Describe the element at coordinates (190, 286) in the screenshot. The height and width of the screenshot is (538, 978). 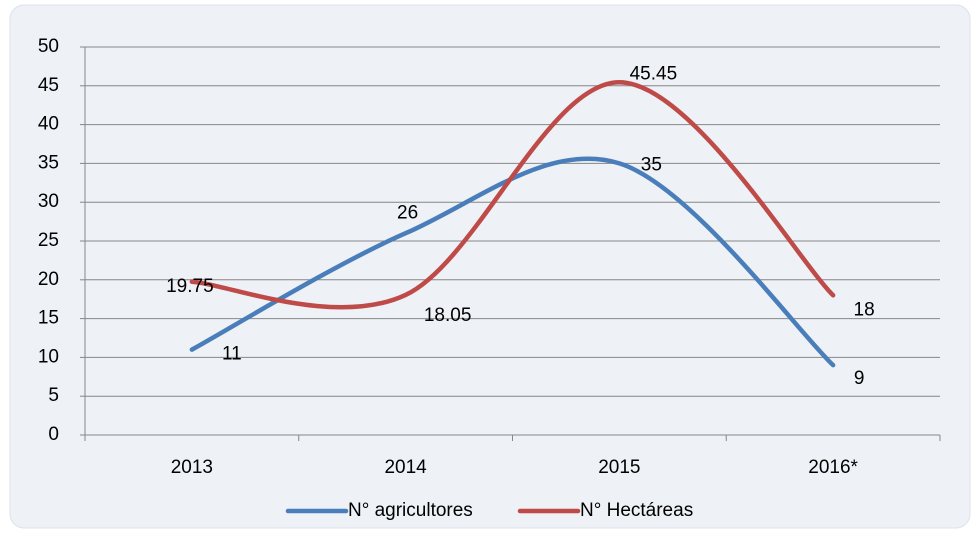
I see `data-label: 19.75` at that location.